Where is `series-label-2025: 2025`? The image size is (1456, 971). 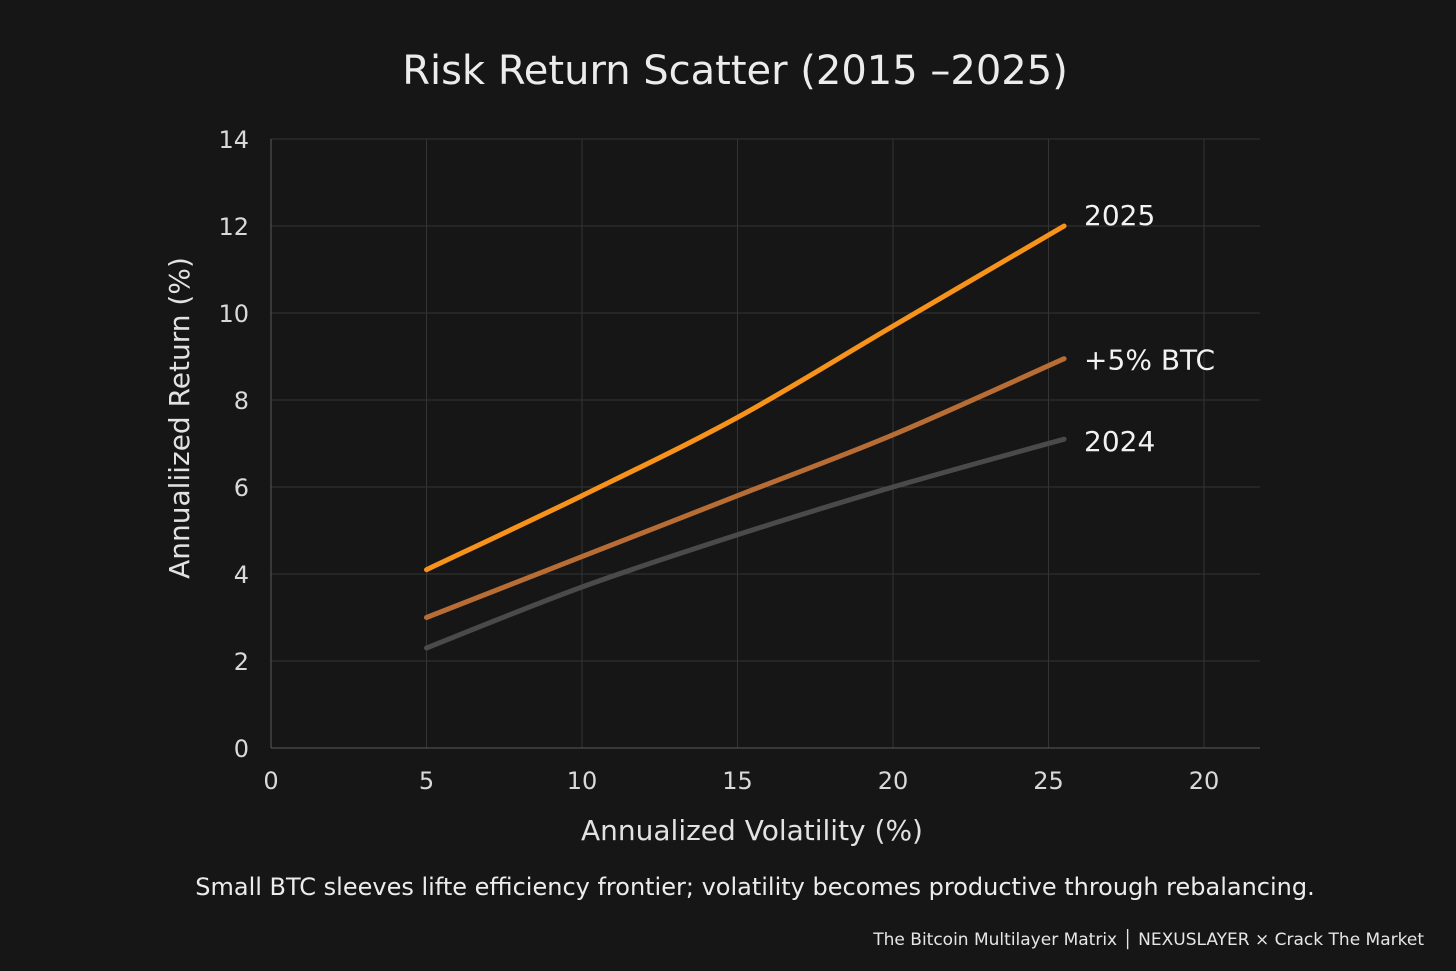
series-label-2025: 2025 is located at coordinates (1119, 215).